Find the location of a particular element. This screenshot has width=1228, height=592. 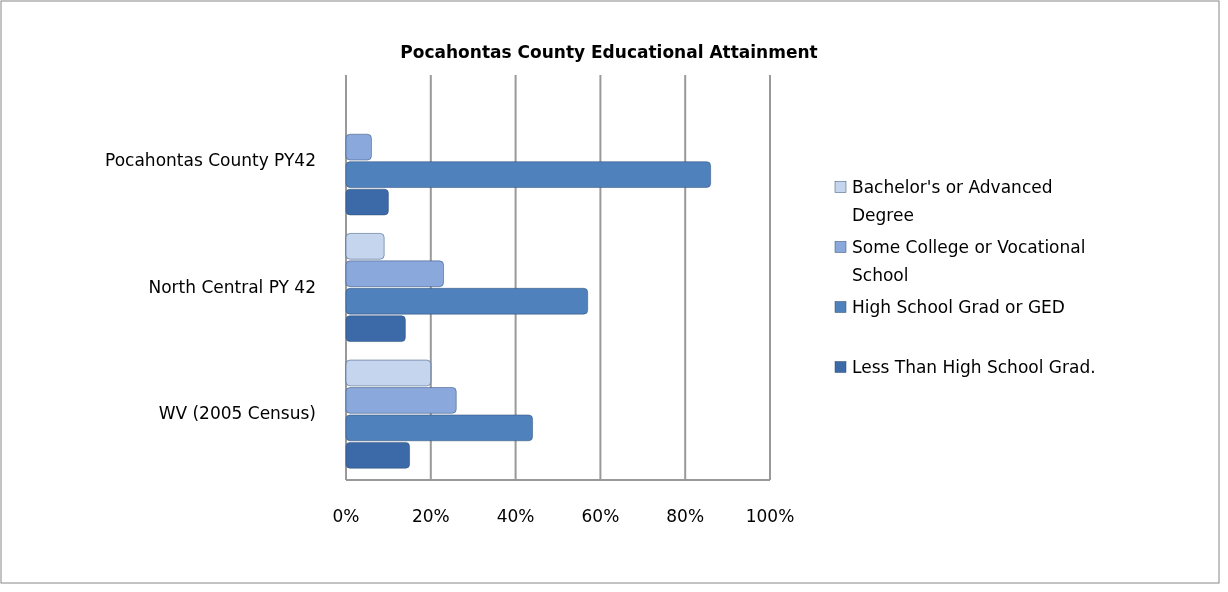

y-tick-label: WV (2005 Census) is located at coordinates (237, 413).